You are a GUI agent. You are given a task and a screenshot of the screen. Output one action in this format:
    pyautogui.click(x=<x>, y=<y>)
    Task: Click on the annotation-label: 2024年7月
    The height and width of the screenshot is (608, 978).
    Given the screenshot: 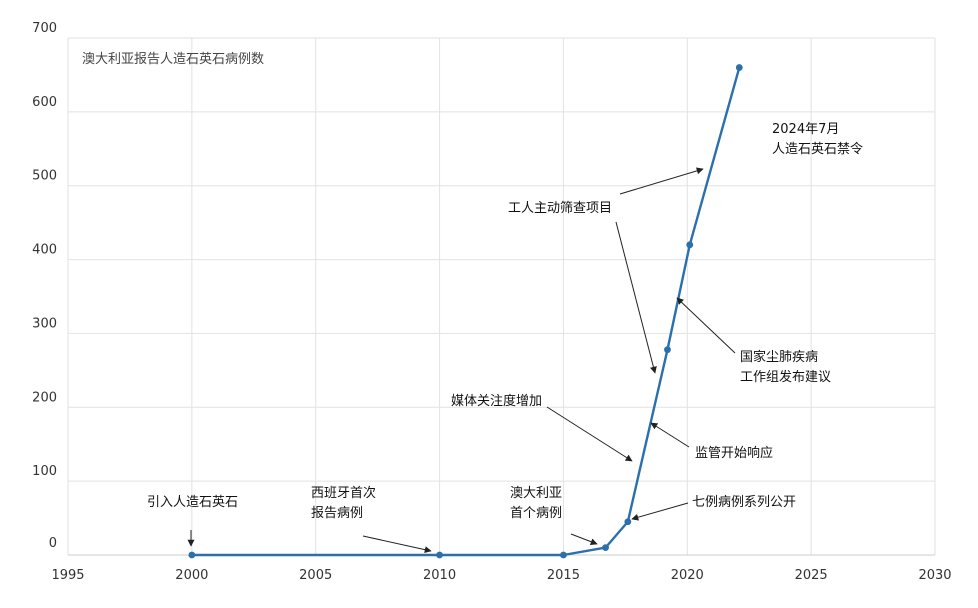 What is the action you would take?
    pyautogui.click(x=805, y=129)
    